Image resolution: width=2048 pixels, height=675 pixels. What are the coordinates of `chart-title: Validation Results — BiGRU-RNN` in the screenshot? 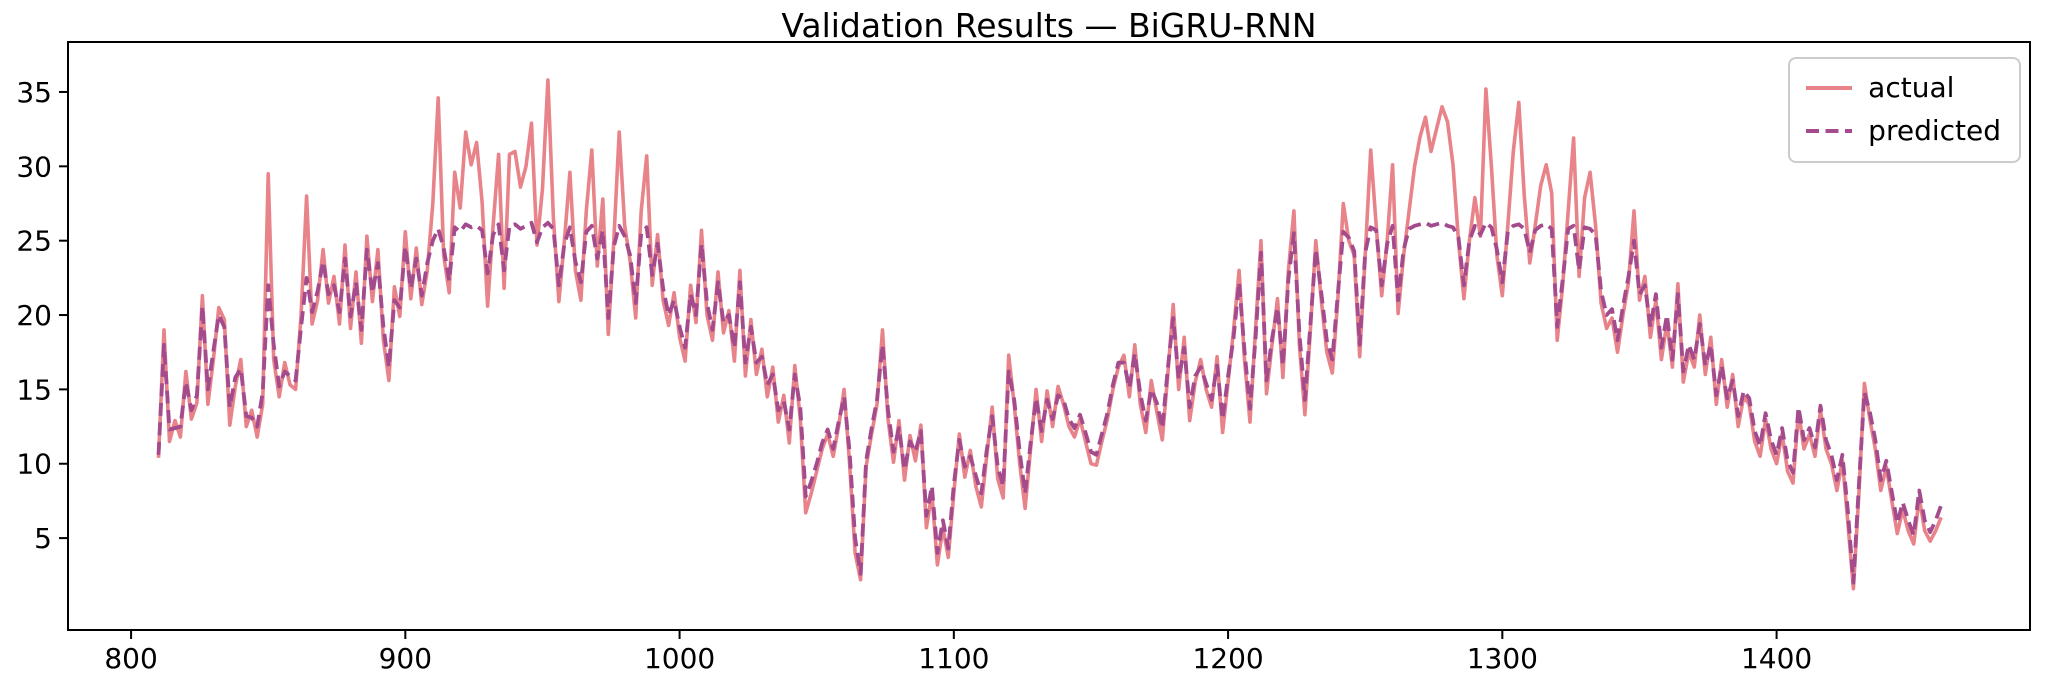 It's located at (1049, 25).